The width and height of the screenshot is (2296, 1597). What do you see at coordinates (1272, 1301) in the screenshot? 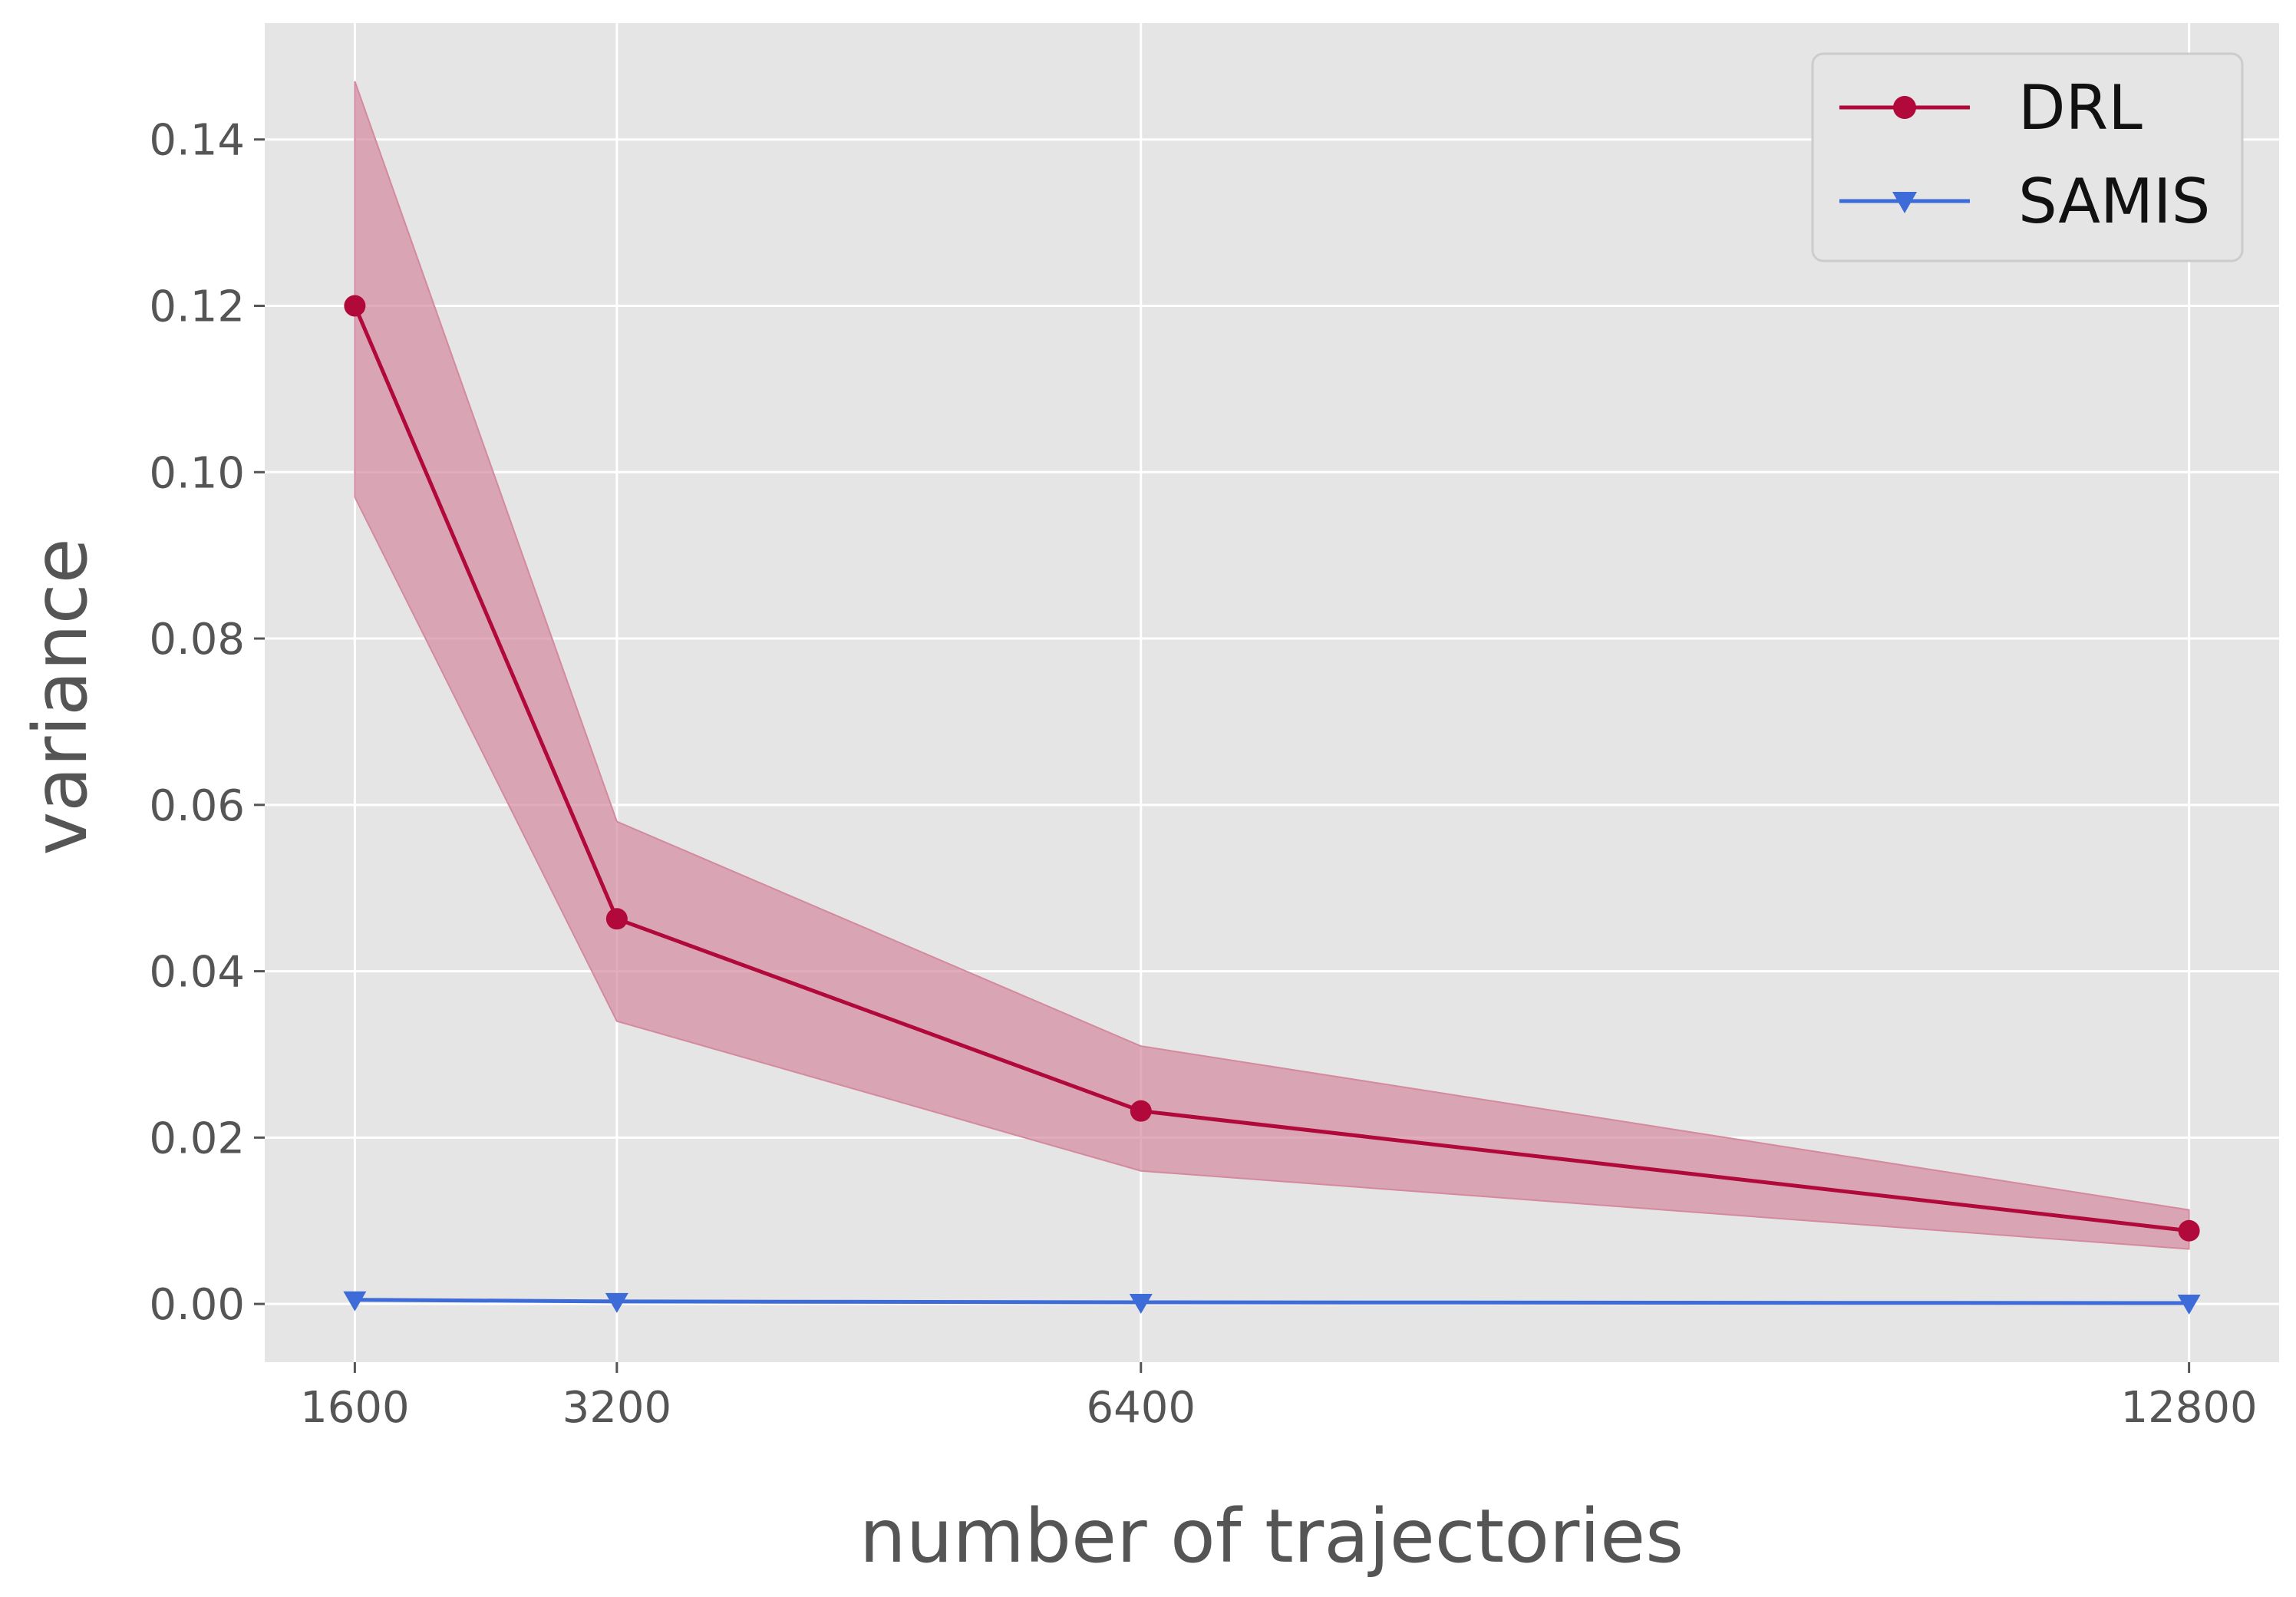
I see `line-samis` at bounding box center [1272, 1301].